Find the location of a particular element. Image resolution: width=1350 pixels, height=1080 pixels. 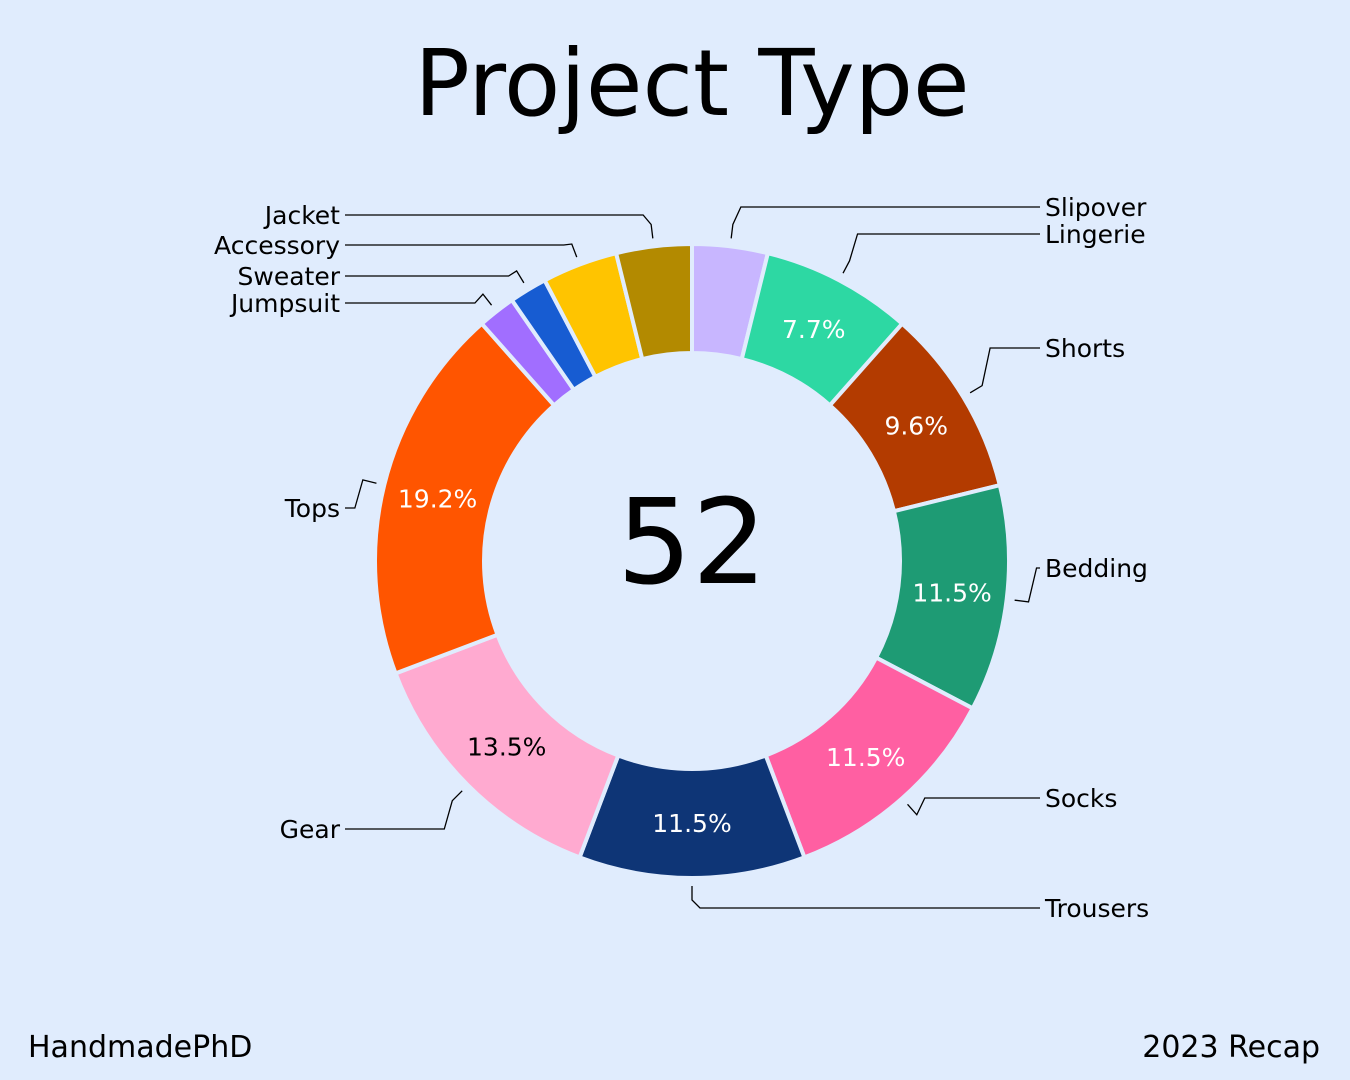

leader-line-jumpsuit is located at coordinates (419, 299).